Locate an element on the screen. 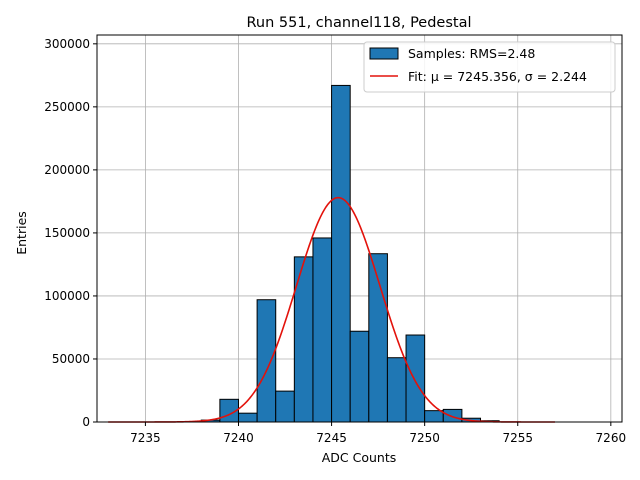 The width and height of the screenshot is (640, 480). x-tick-label: 7250 is located at coordinates (424, 438).